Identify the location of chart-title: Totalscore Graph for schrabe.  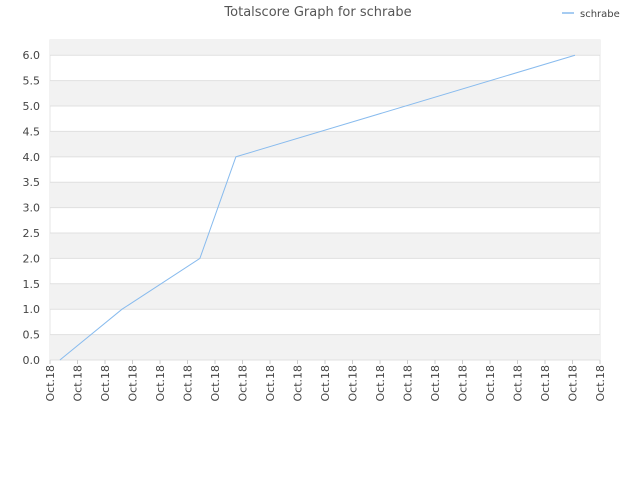
(317, 12).